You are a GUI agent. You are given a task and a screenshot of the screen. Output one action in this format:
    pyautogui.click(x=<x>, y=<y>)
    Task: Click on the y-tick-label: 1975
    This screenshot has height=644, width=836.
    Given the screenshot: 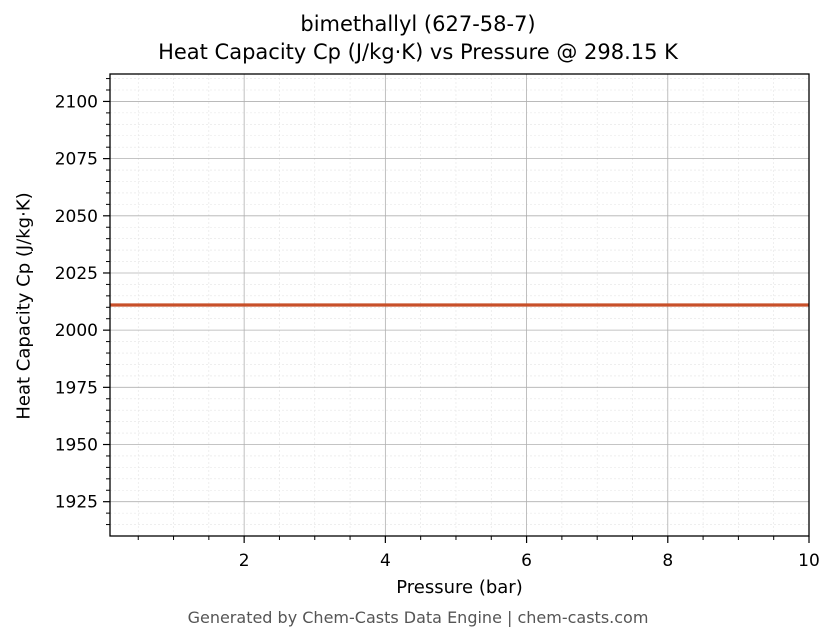 What is the action you would take?
    pyautogui.click(x=76, y=388)
    